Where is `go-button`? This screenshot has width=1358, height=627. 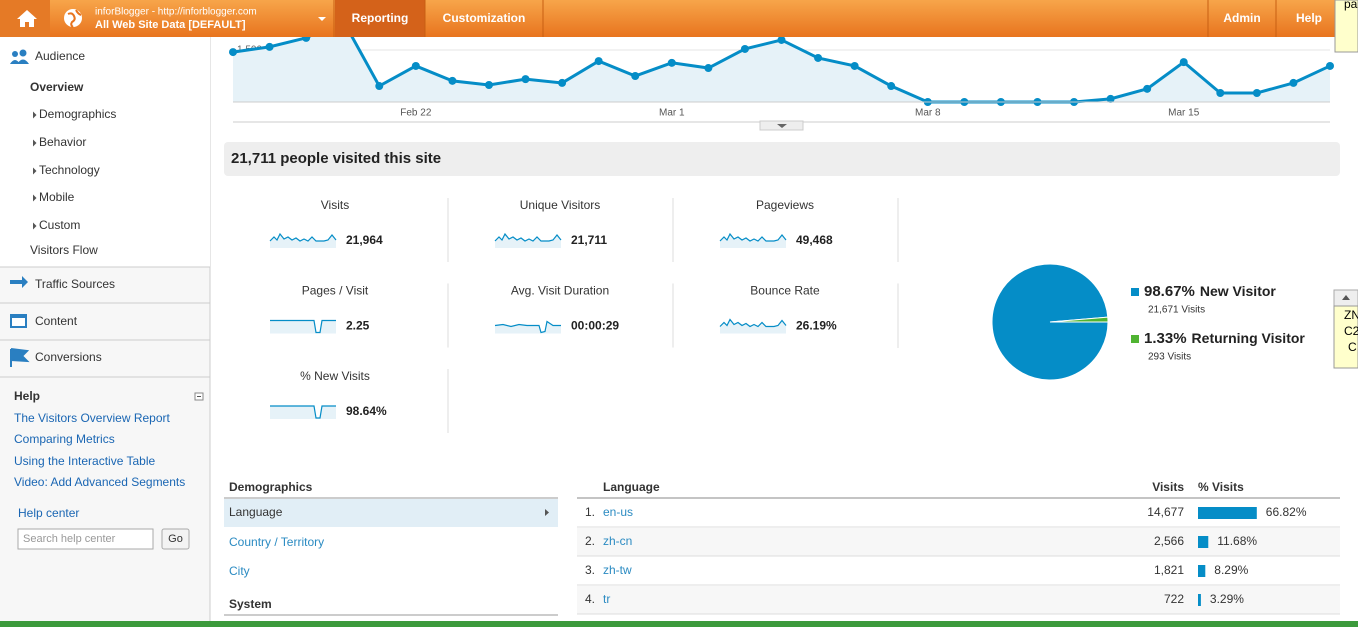 go-button is located at coordinates (175, 539).